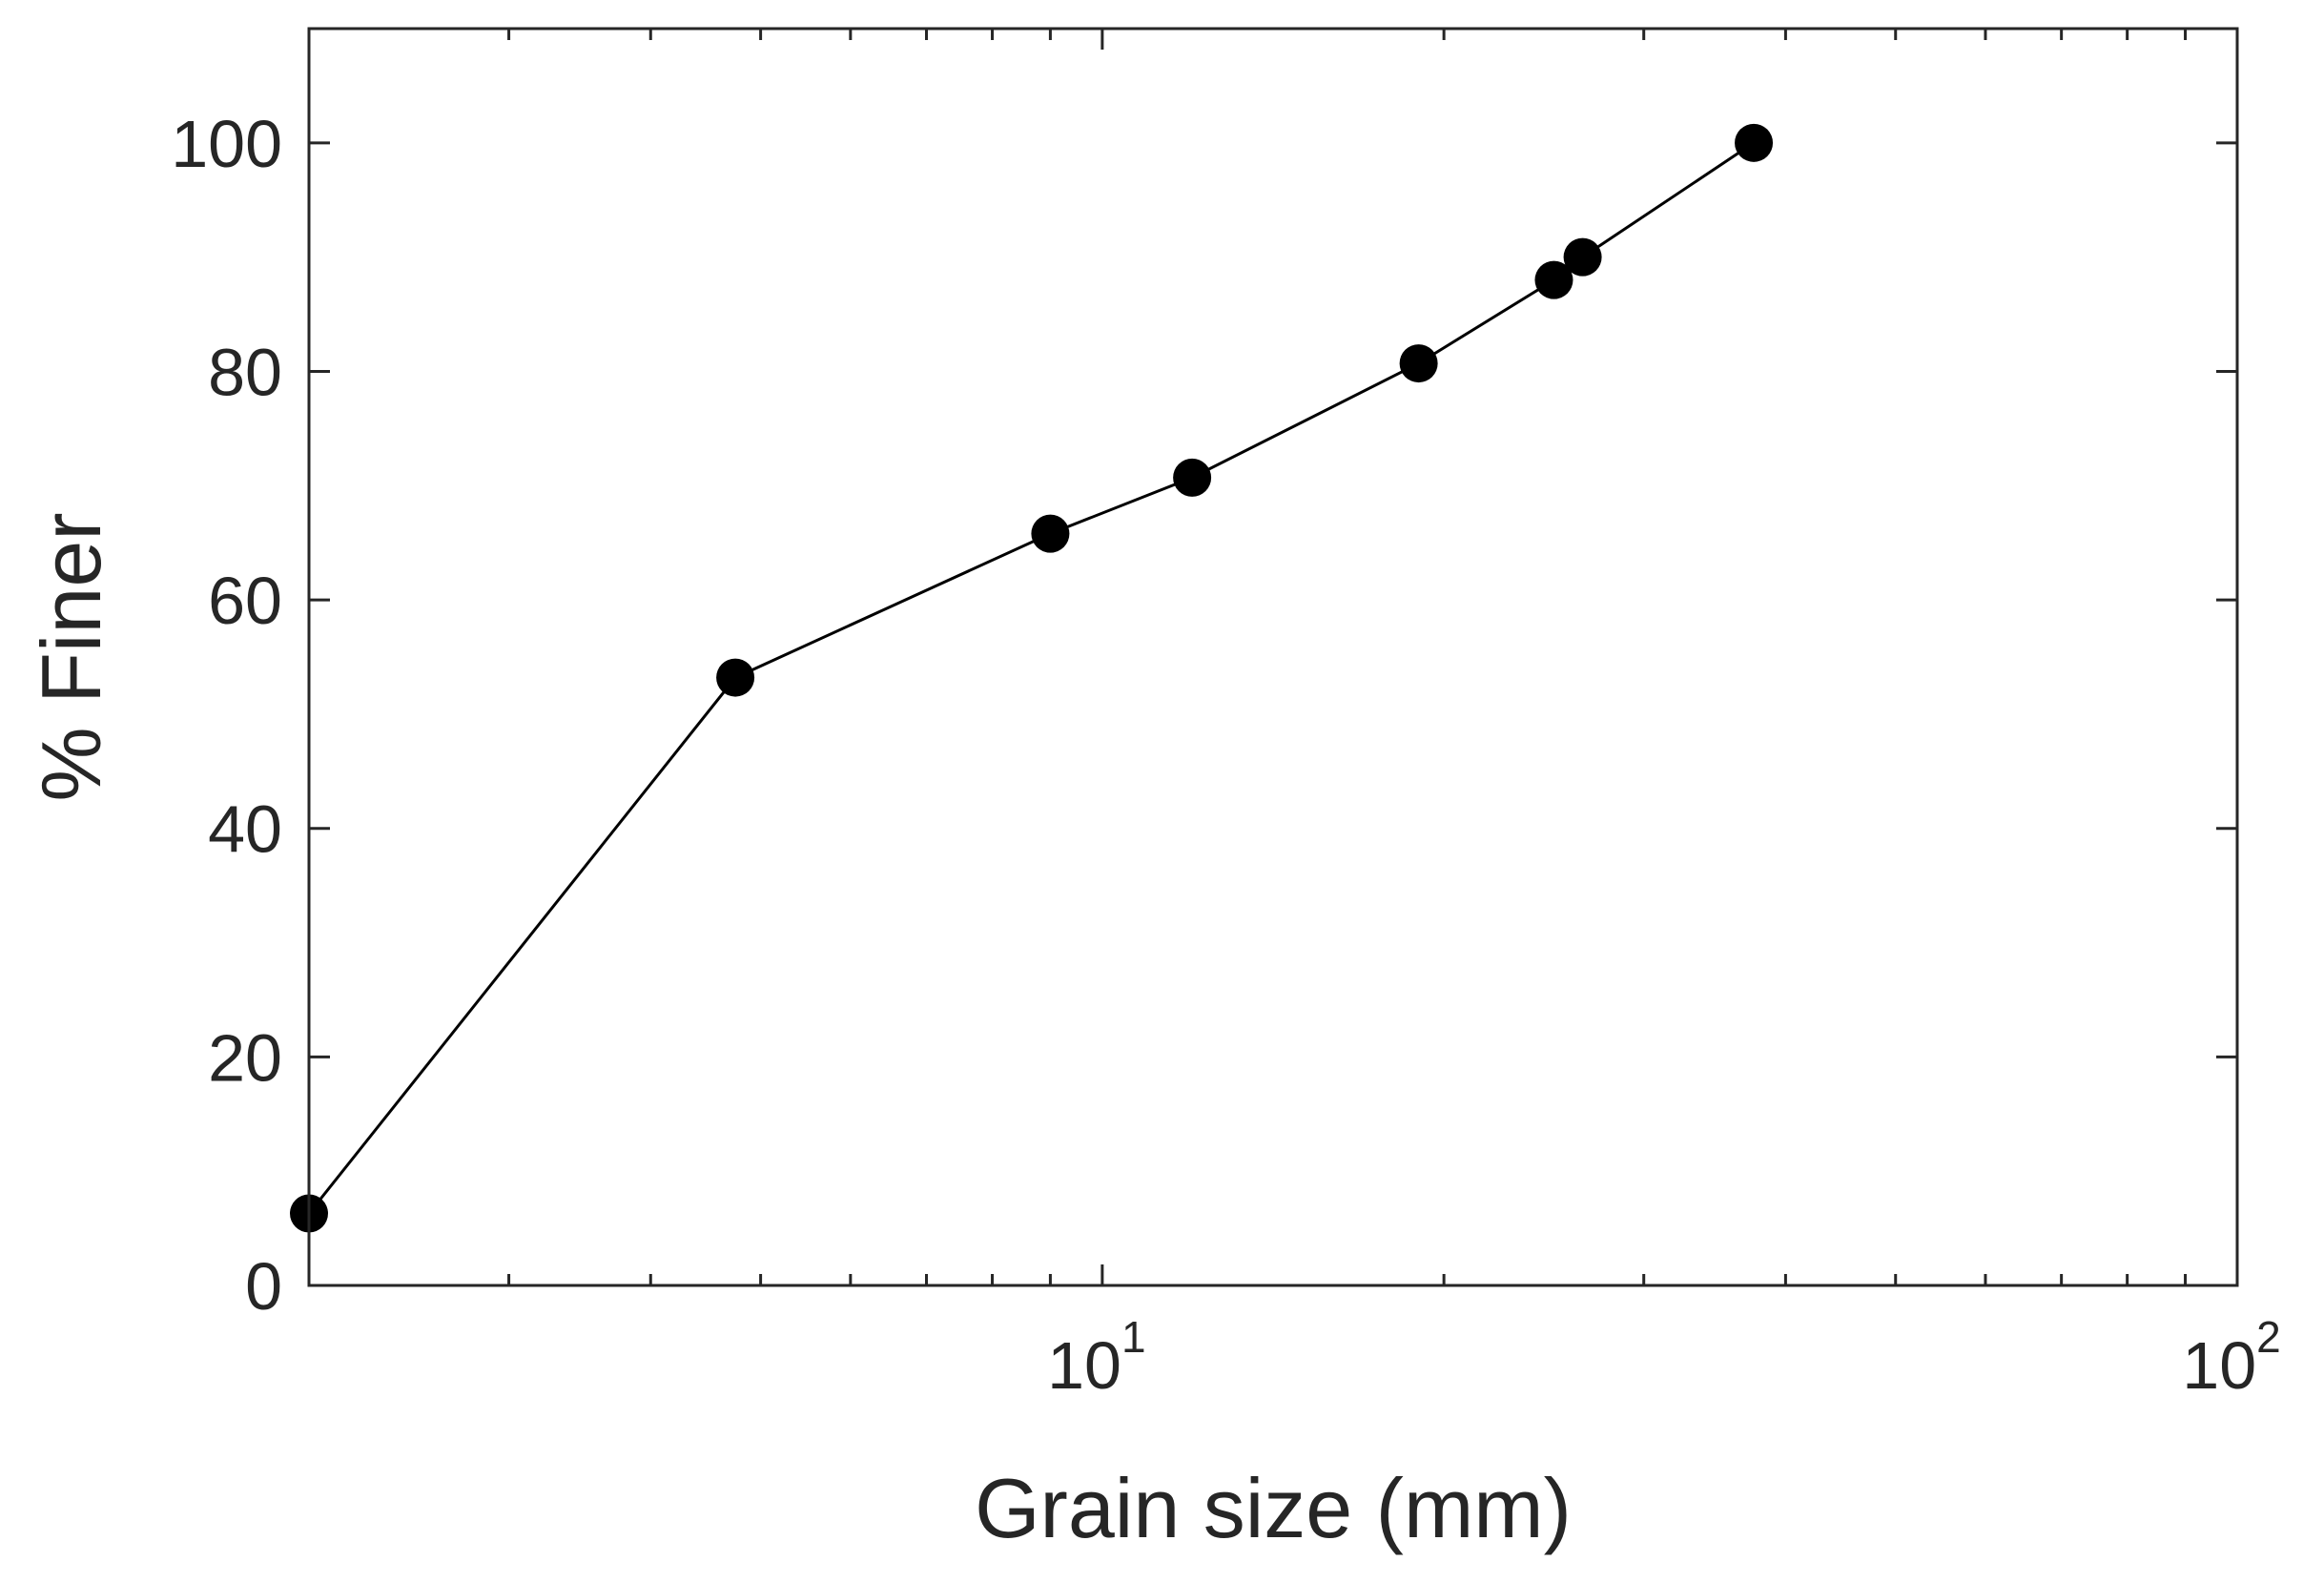 The height and width of the screenshot is (1582, 2324). I want to click on y-tick-label: 20, so click(245, 1057).